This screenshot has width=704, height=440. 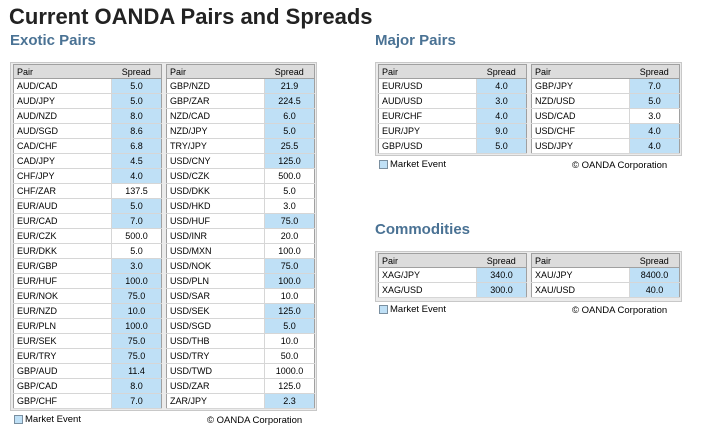 What do you see at coordinates (240, 266) in the screenshot?
I see `table-row: USD/NOK 75.0` at bounding box center [240, 266].